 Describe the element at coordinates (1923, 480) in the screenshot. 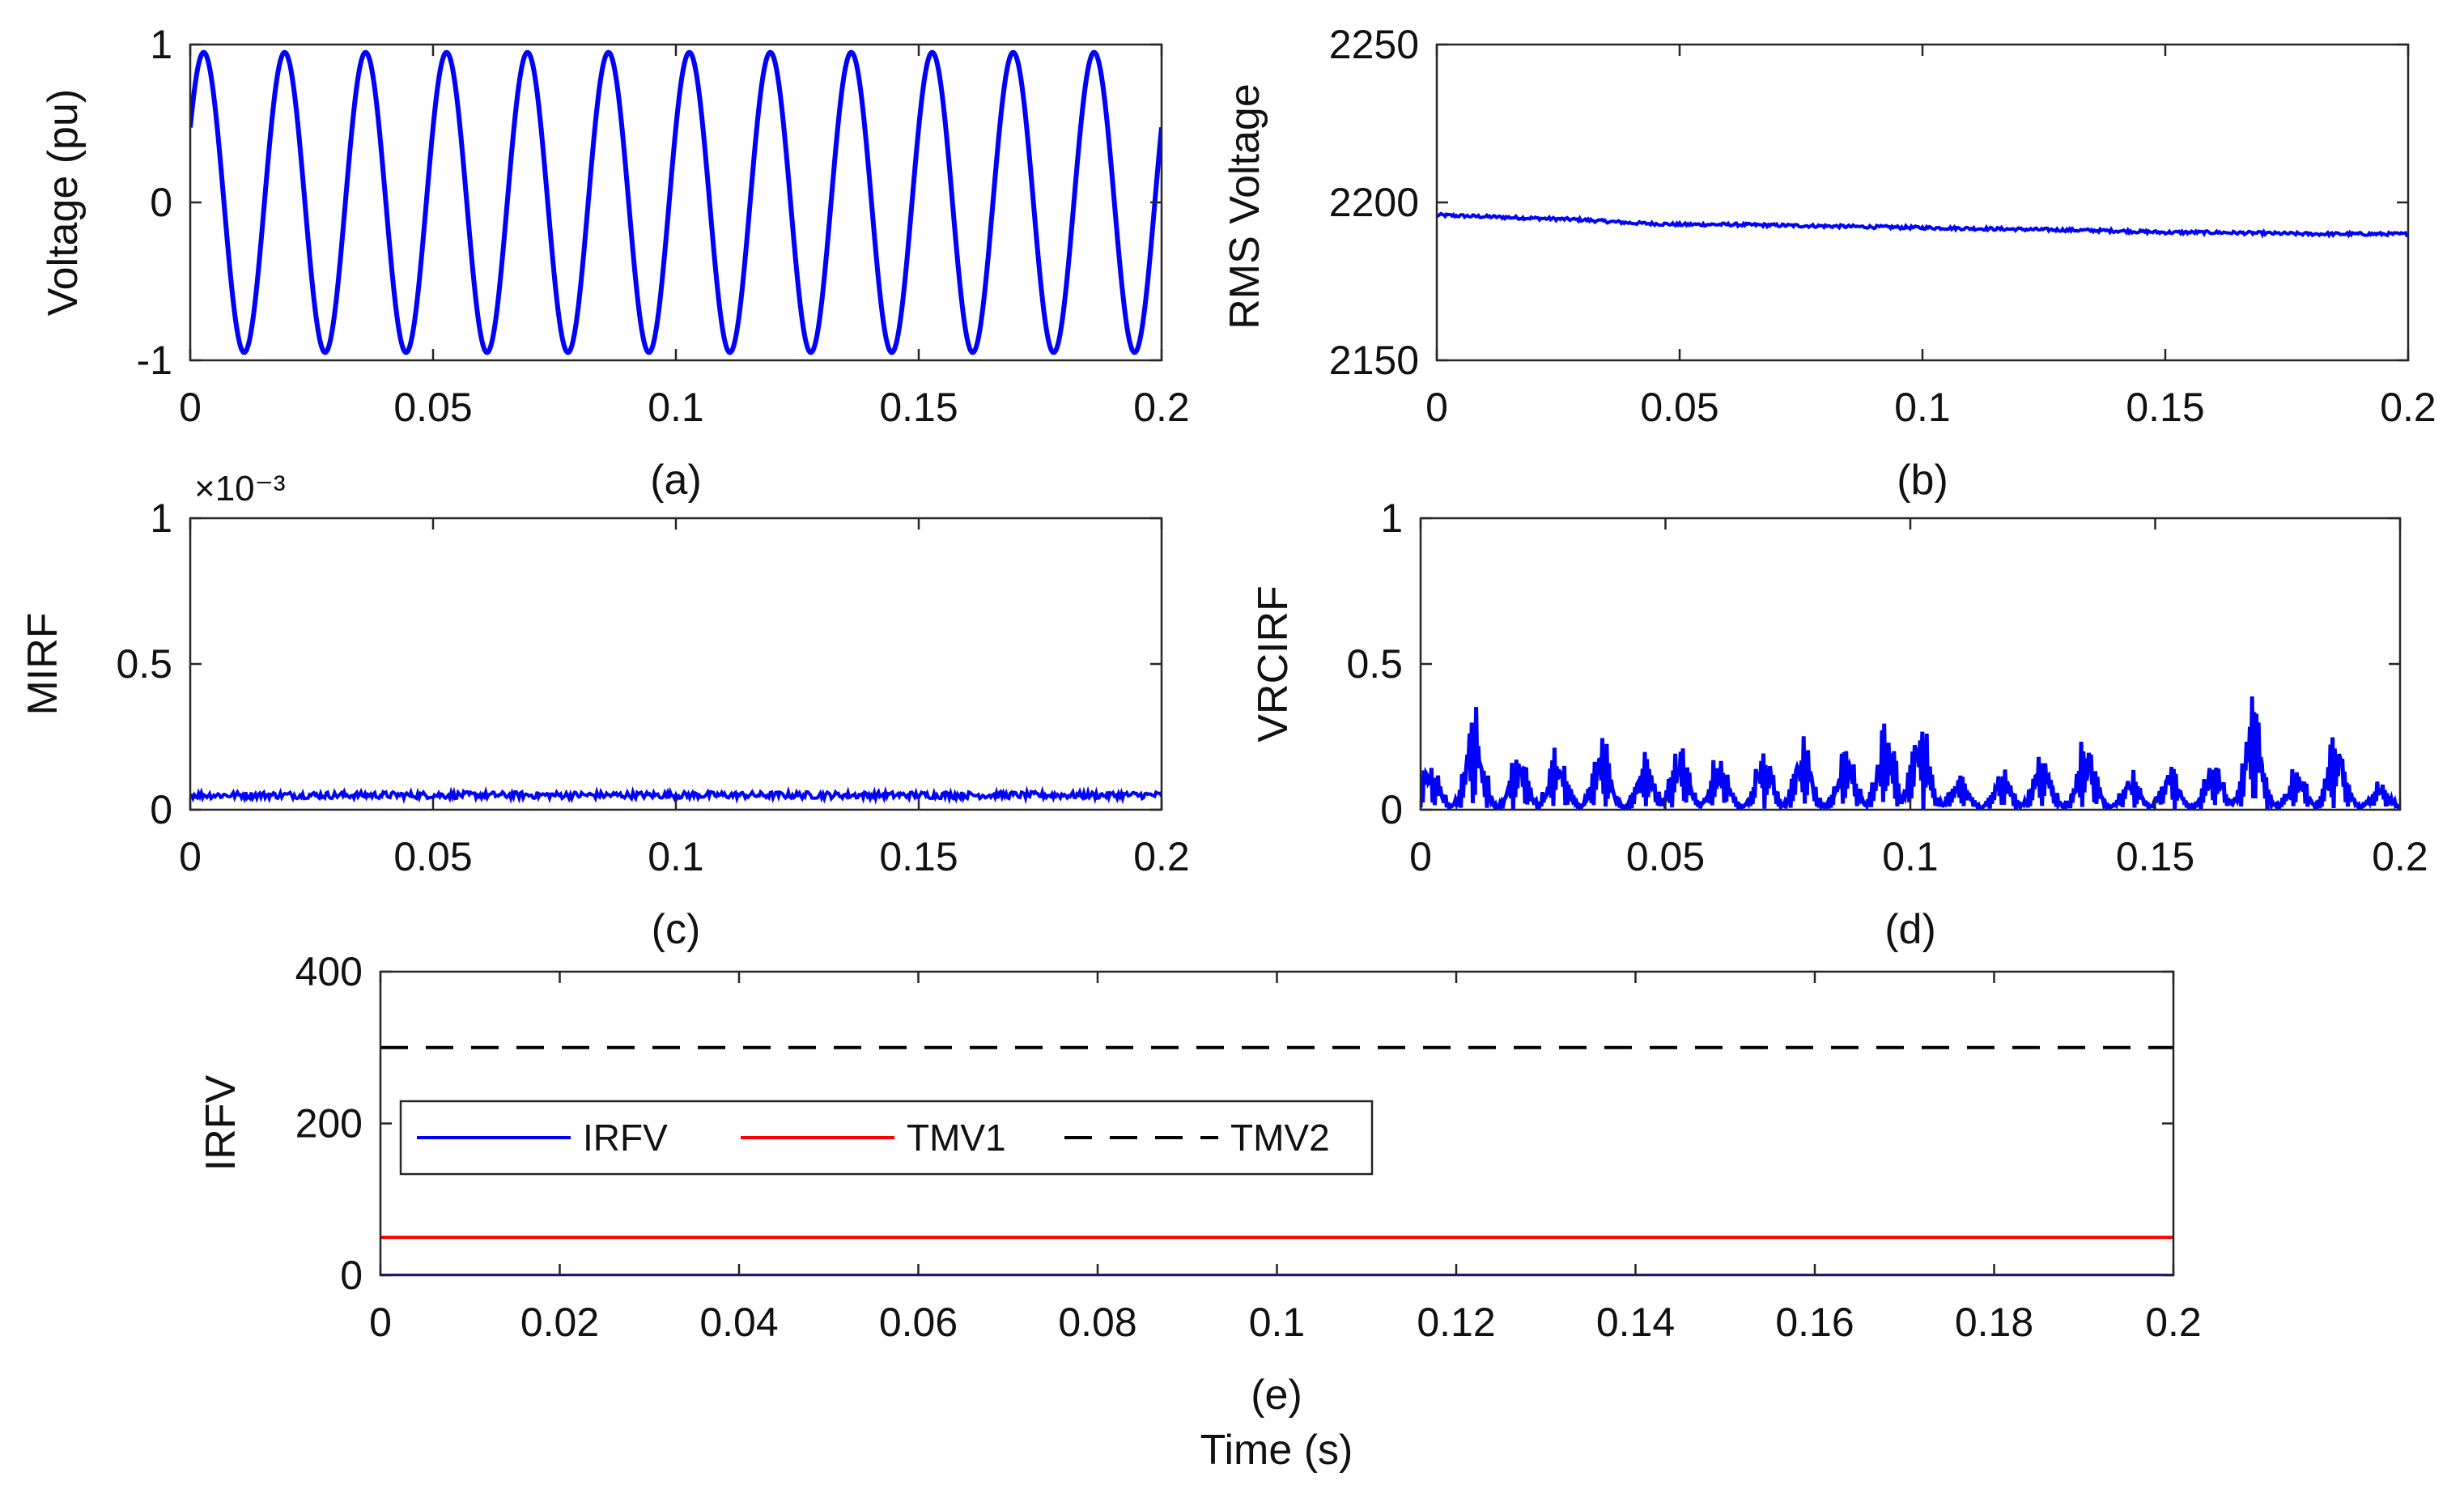

I see `caption: (b)` at that location.